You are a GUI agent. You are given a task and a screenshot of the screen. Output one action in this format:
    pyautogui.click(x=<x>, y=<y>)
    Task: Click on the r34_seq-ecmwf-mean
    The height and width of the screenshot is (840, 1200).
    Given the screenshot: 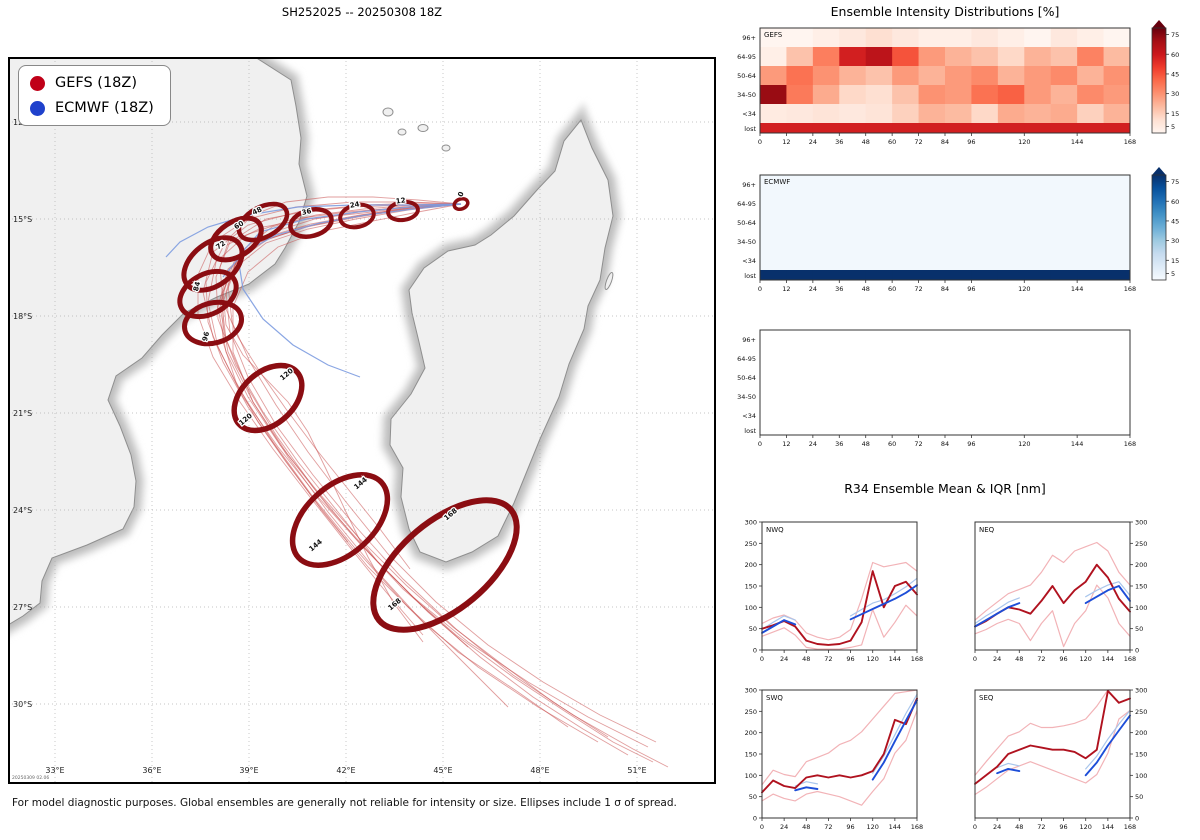 What is the action you would take?
    pyautogui.click(x=1063, y=745)
    